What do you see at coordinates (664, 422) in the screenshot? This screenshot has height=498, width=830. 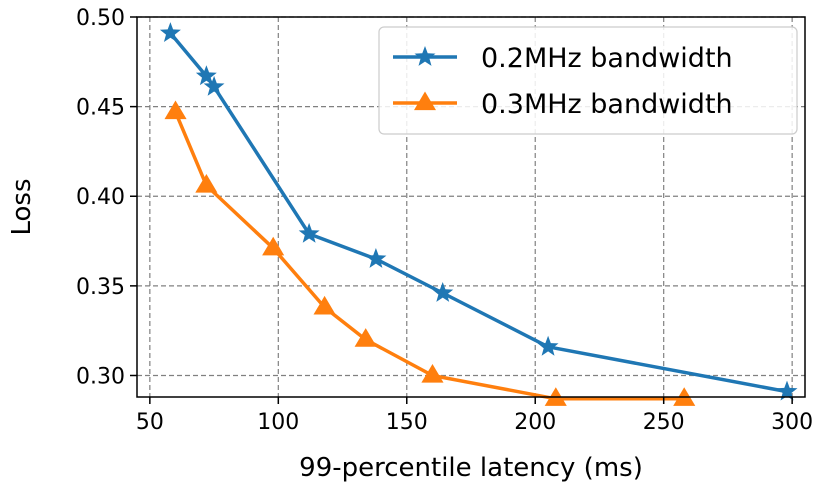 I see `x-tick-label: 250` at bounding box center [664, 422].